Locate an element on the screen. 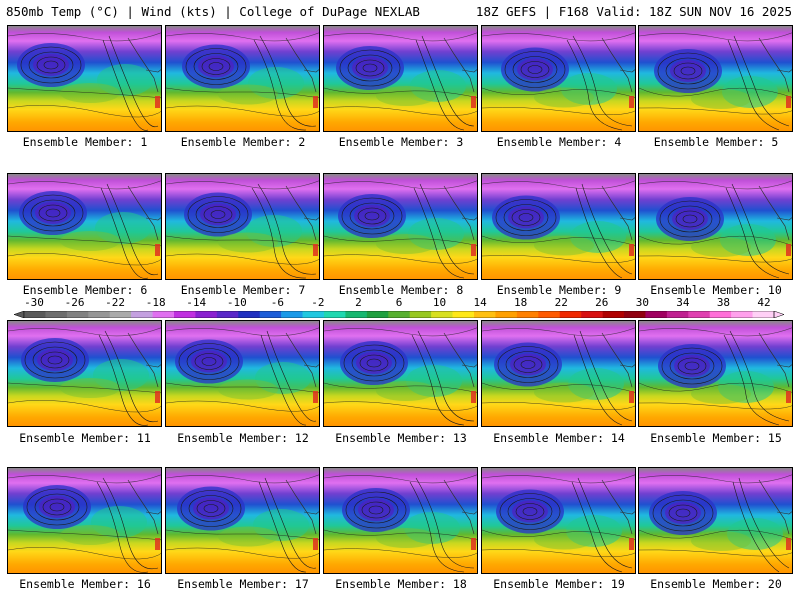 The width and height of the screenshot is (800, 600). ensemble-member-label: Ensemble Member: 14 is located at coordinates (559, 438).